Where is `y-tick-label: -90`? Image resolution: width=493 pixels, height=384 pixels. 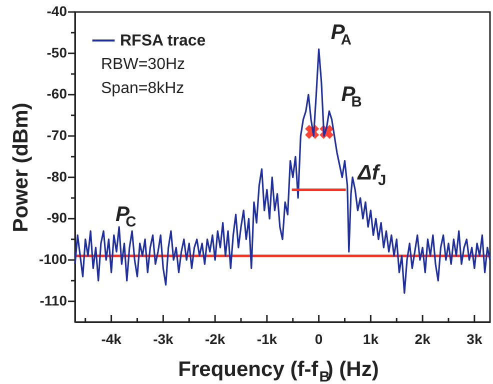
y-tick-label: -90 is located at coordinates (57, 218).